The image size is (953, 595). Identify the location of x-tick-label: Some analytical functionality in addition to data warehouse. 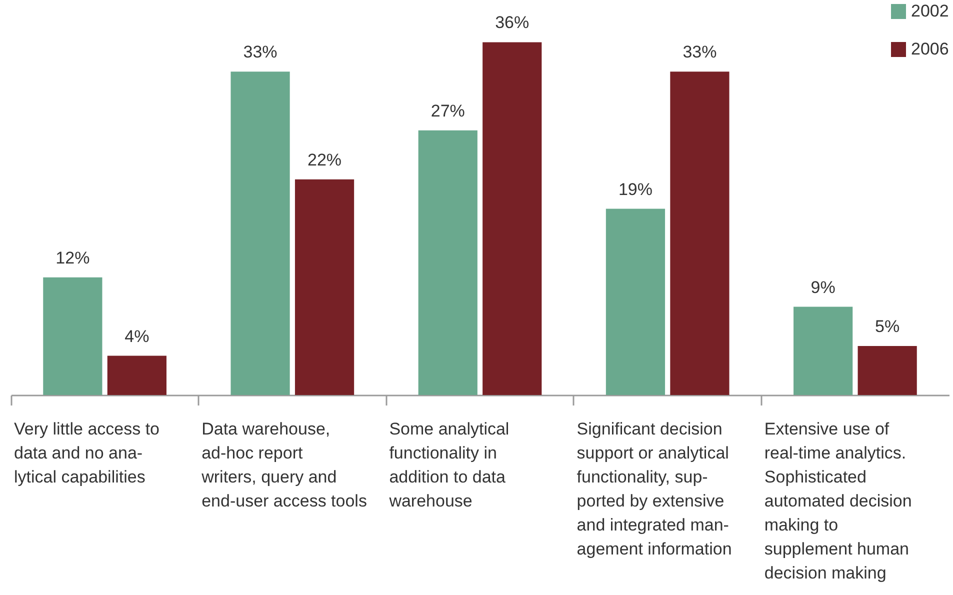
(449, 465).